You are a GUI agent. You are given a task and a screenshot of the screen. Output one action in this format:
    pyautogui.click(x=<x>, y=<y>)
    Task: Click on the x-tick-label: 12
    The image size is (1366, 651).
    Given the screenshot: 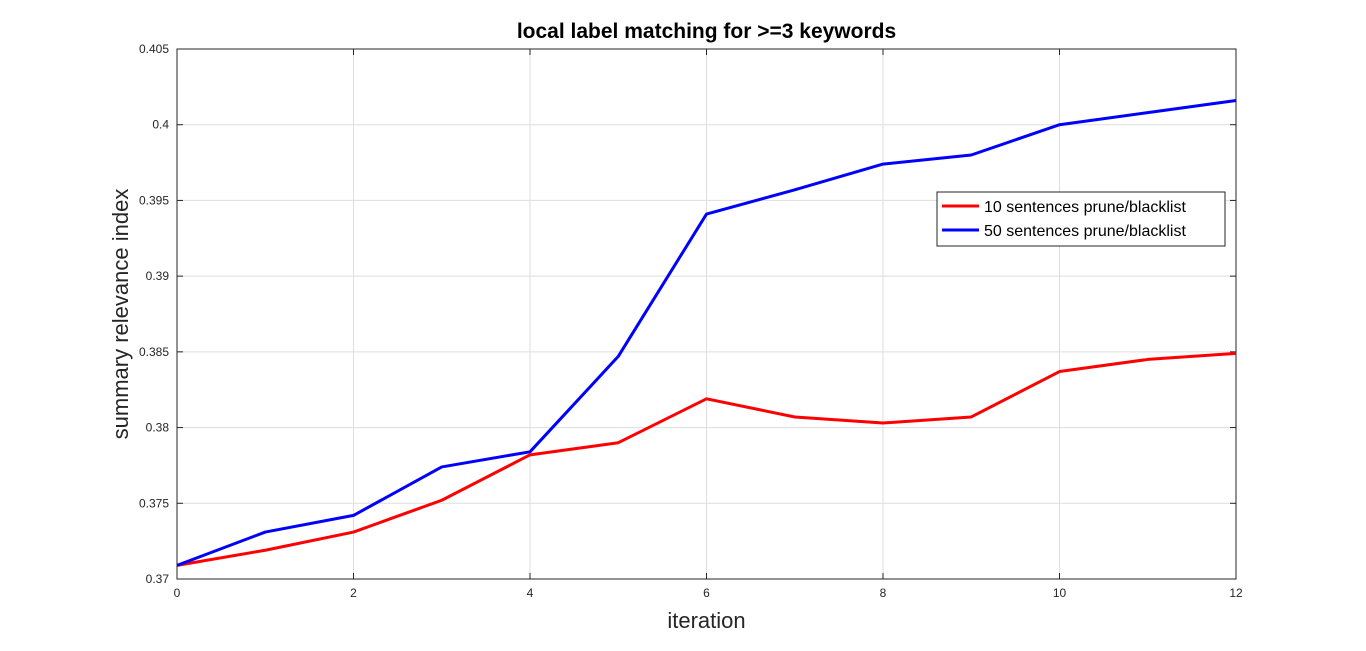 What is the action you would take?
    pyautogui.click(x=1236, y=593)
    